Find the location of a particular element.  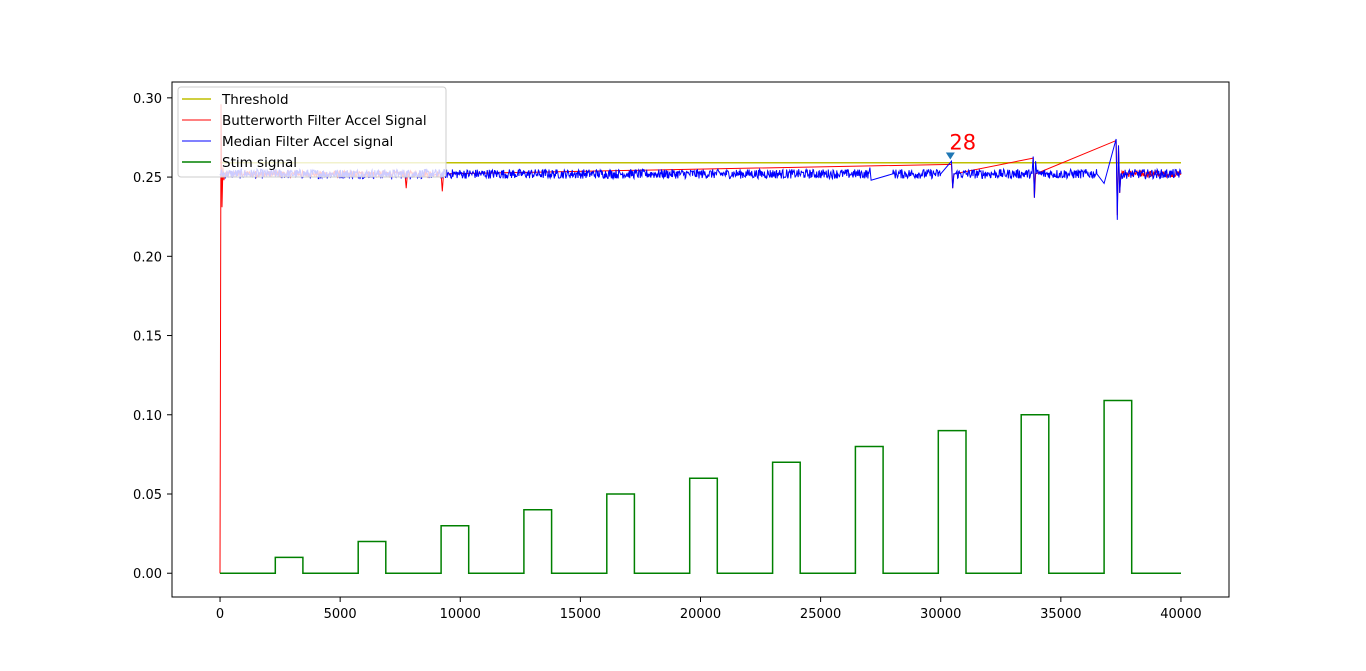

y-axis: 0.00 0.05 0.10 0.15 0.20 0.25 0.30 is located at coordinates (152, 337).